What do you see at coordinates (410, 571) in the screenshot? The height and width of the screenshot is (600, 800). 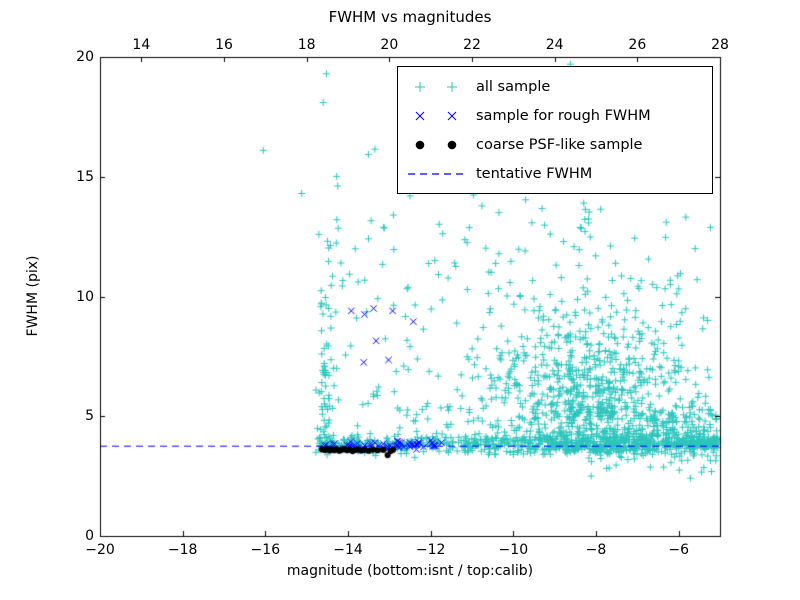 I see `x-axis-label: magnitude (bottom:isnt / top:calib)` at bounding box center [410, 571].